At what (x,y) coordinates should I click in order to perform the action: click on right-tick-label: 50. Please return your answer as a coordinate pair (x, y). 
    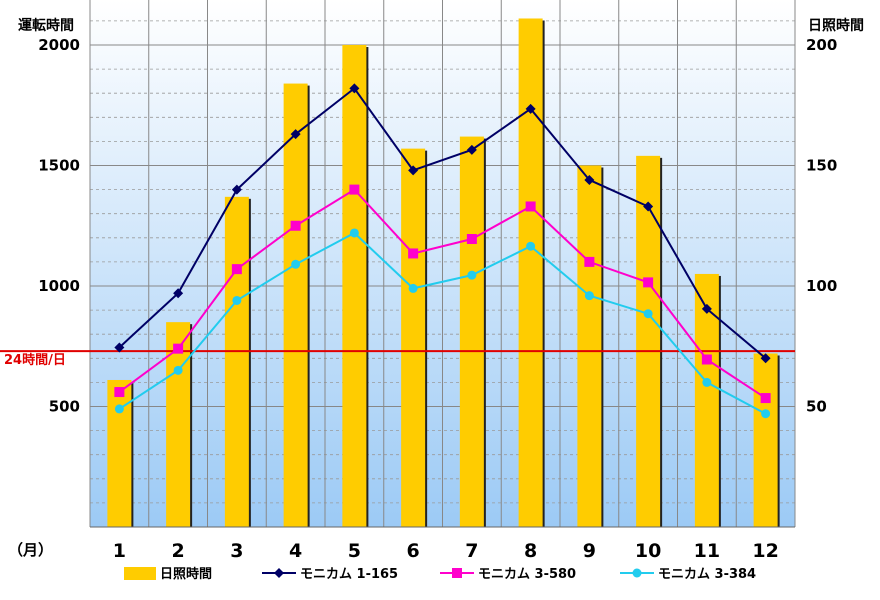
    Looking at the image, I should click on (816, 407).